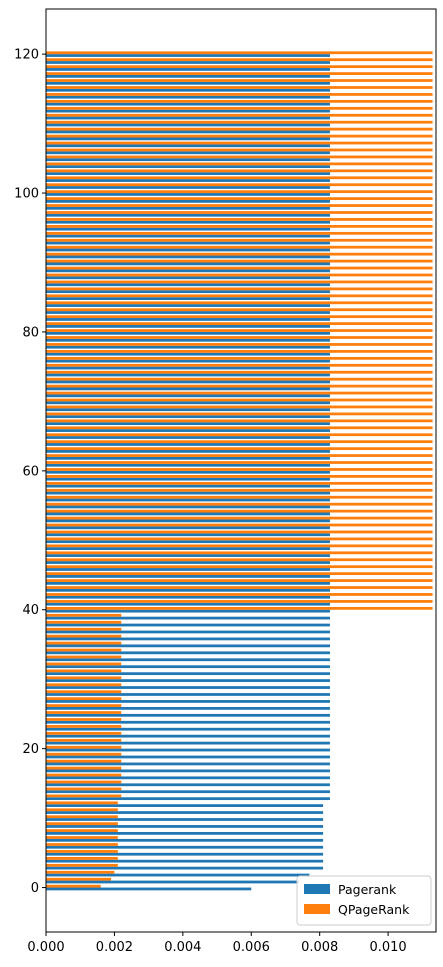 The image size is (443, 967). Describe the element at coordinates (35, 888) in the screenshot. I see `y-tick-label: 0` at that location.